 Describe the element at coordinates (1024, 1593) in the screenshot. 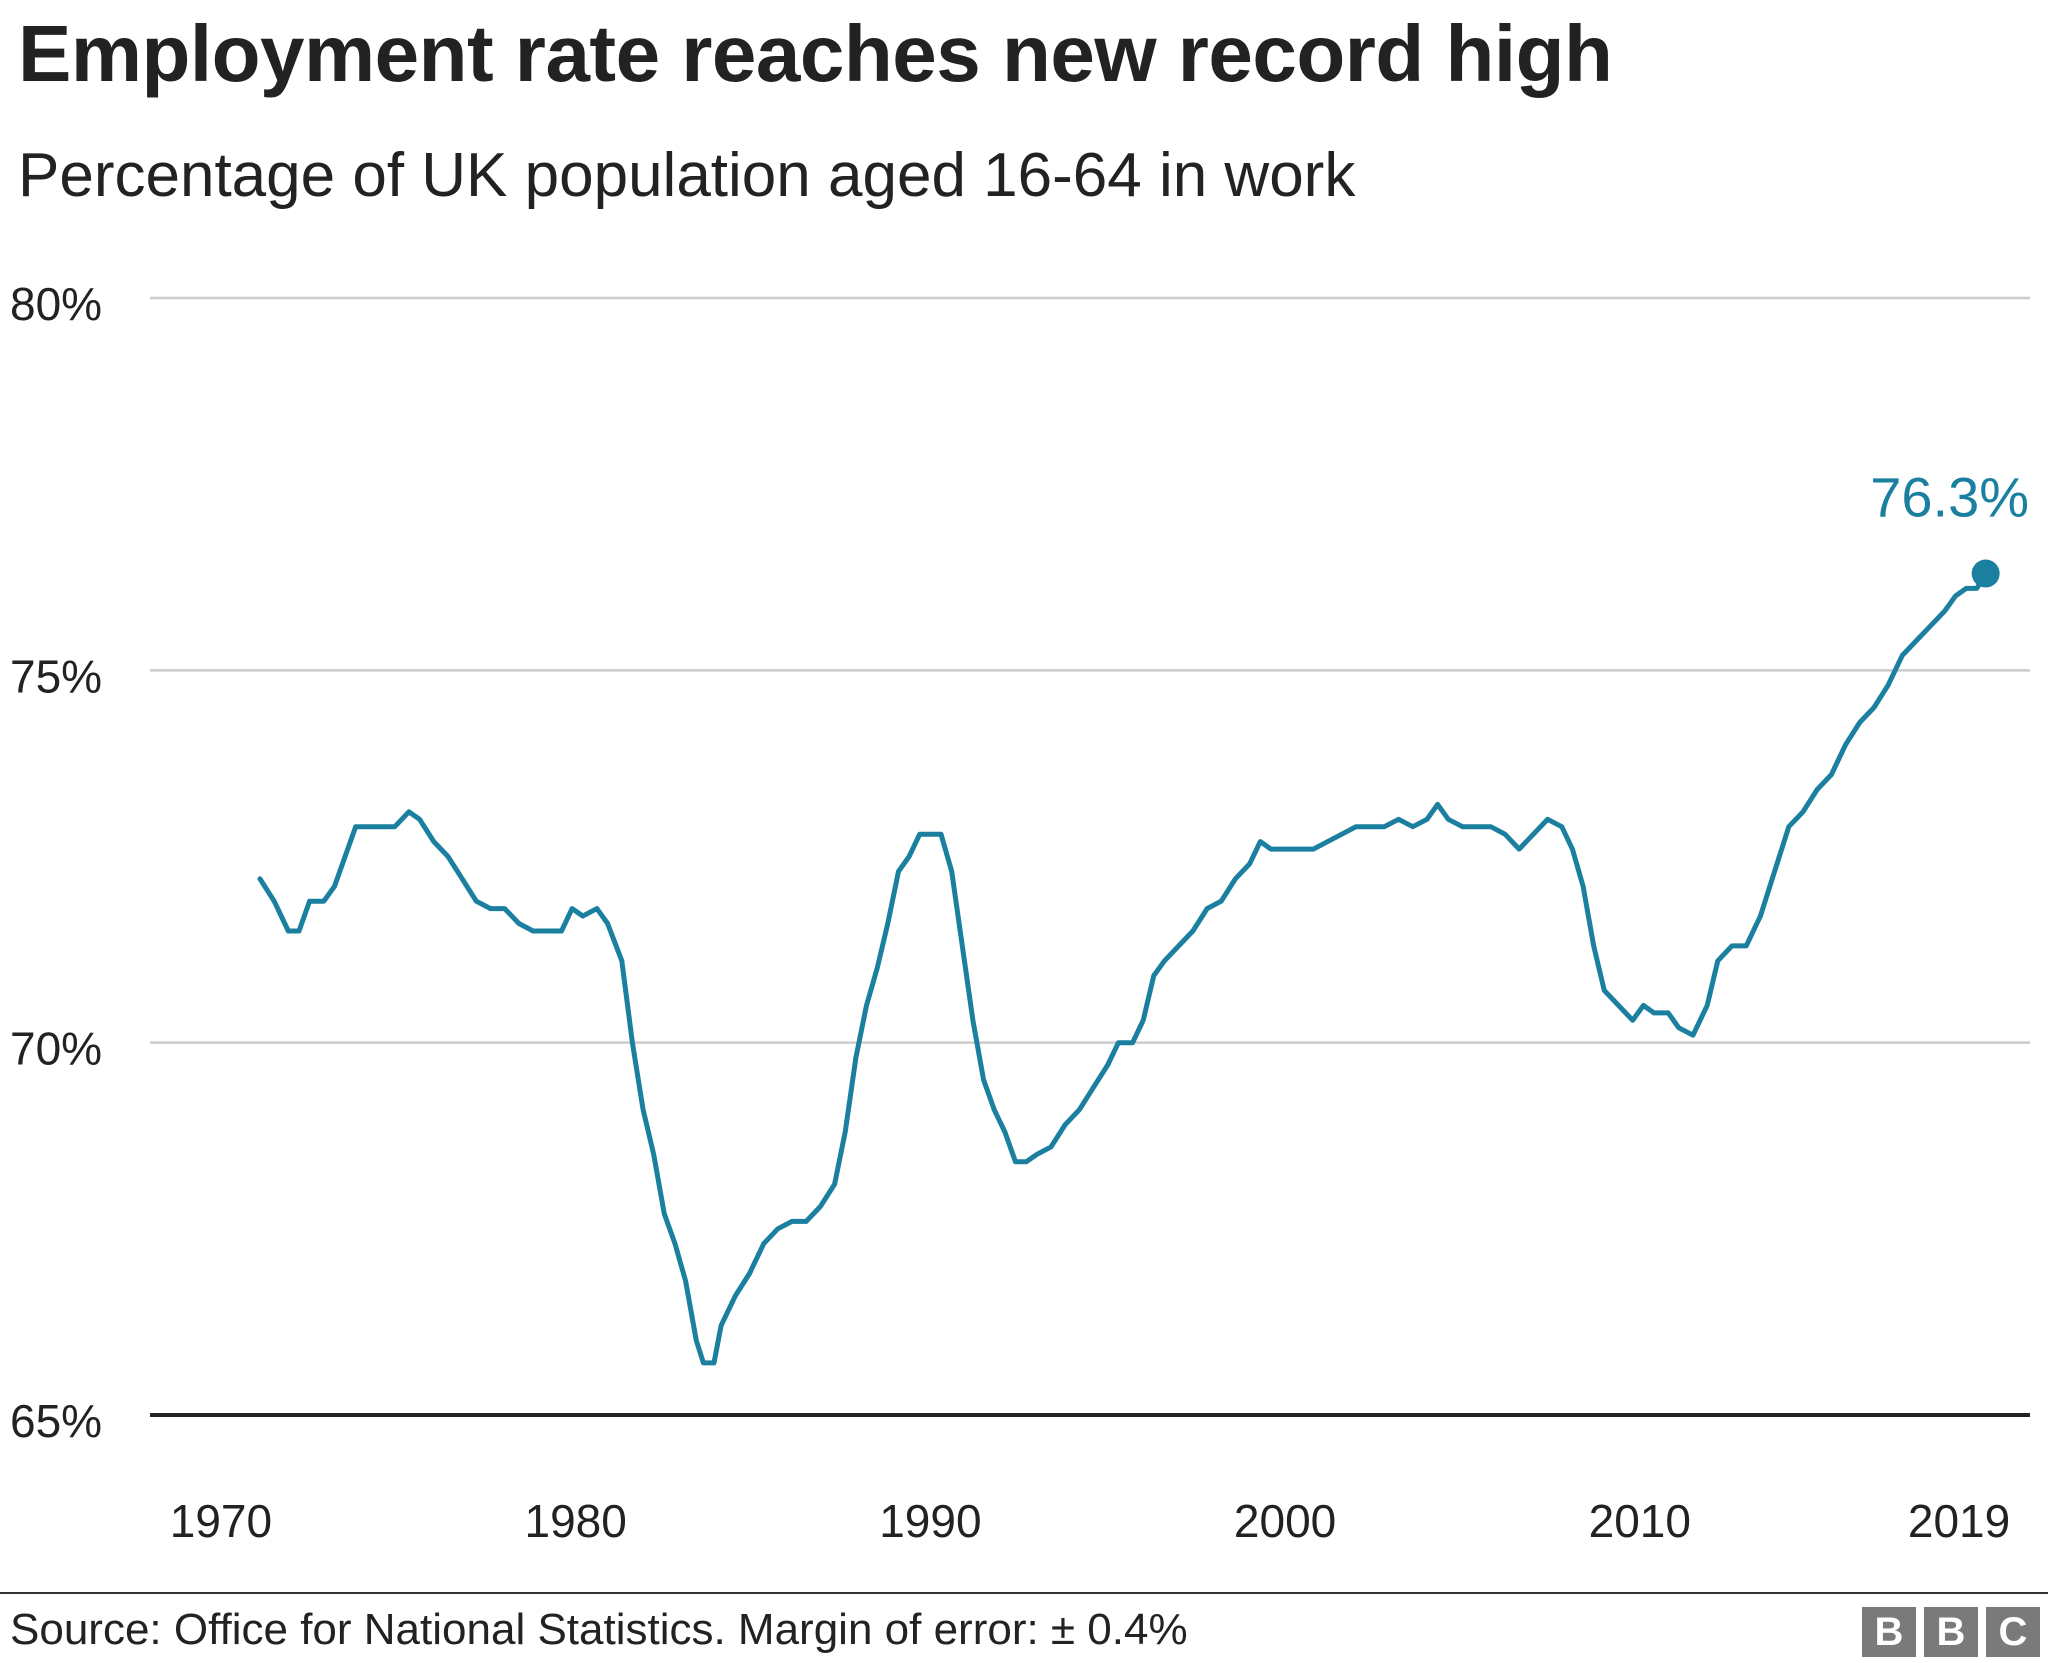

I see `footer-divider` at that location.